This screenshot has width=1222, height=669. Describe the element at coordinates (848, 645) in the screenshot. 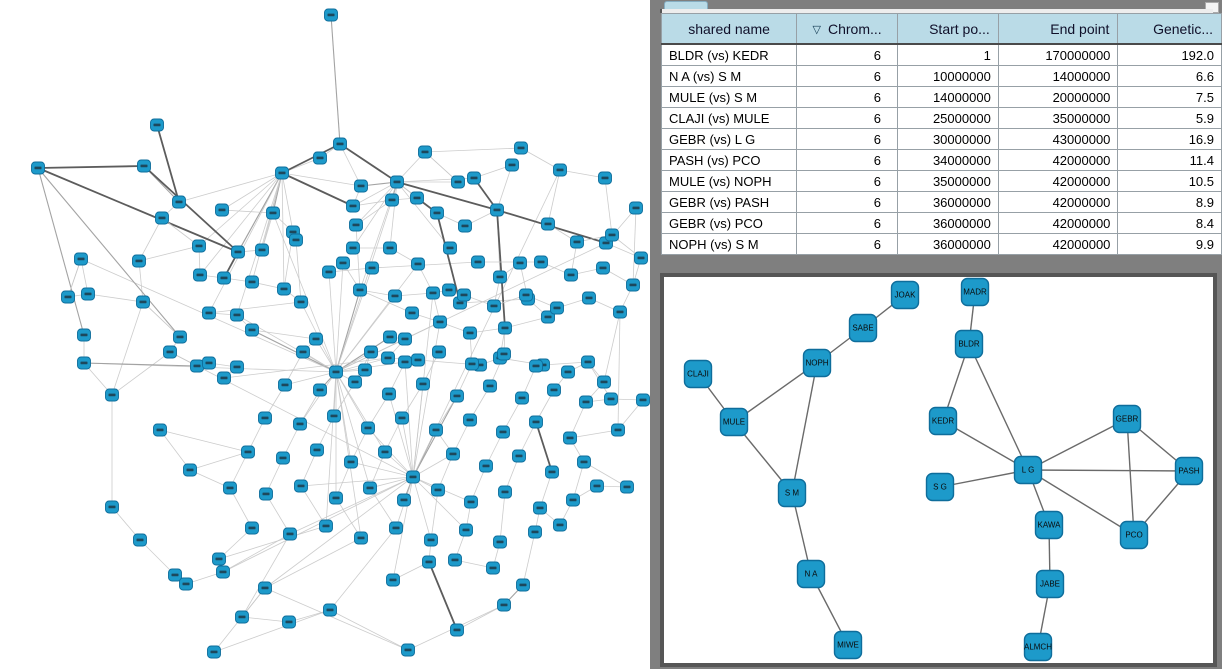

I see `network-node: MIWE` at that location.